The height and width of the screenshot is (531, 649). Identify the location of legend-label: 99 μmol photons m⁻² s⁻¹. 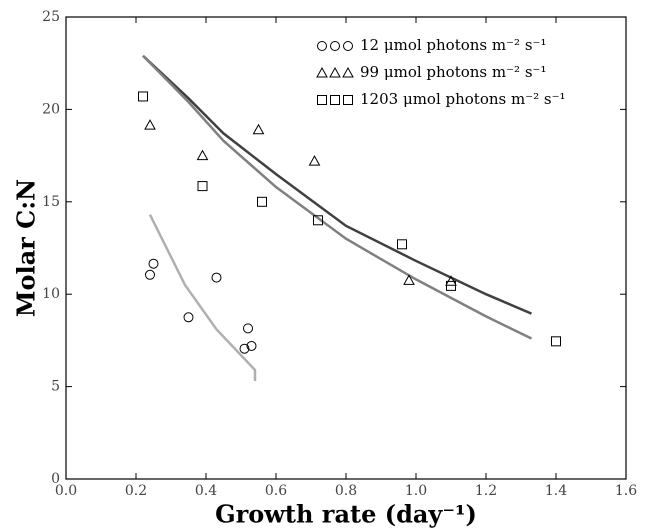
(453, 72).